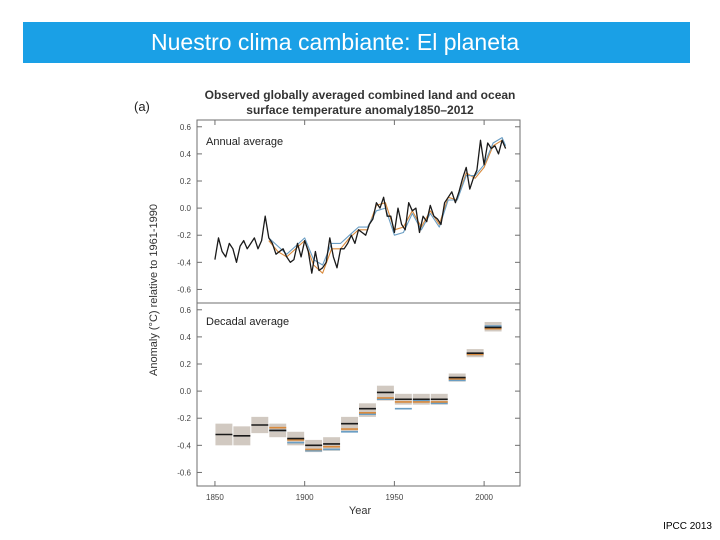 The image size is (720, 540). I want to click on x-tick-label: 1950, so click(394, 497).